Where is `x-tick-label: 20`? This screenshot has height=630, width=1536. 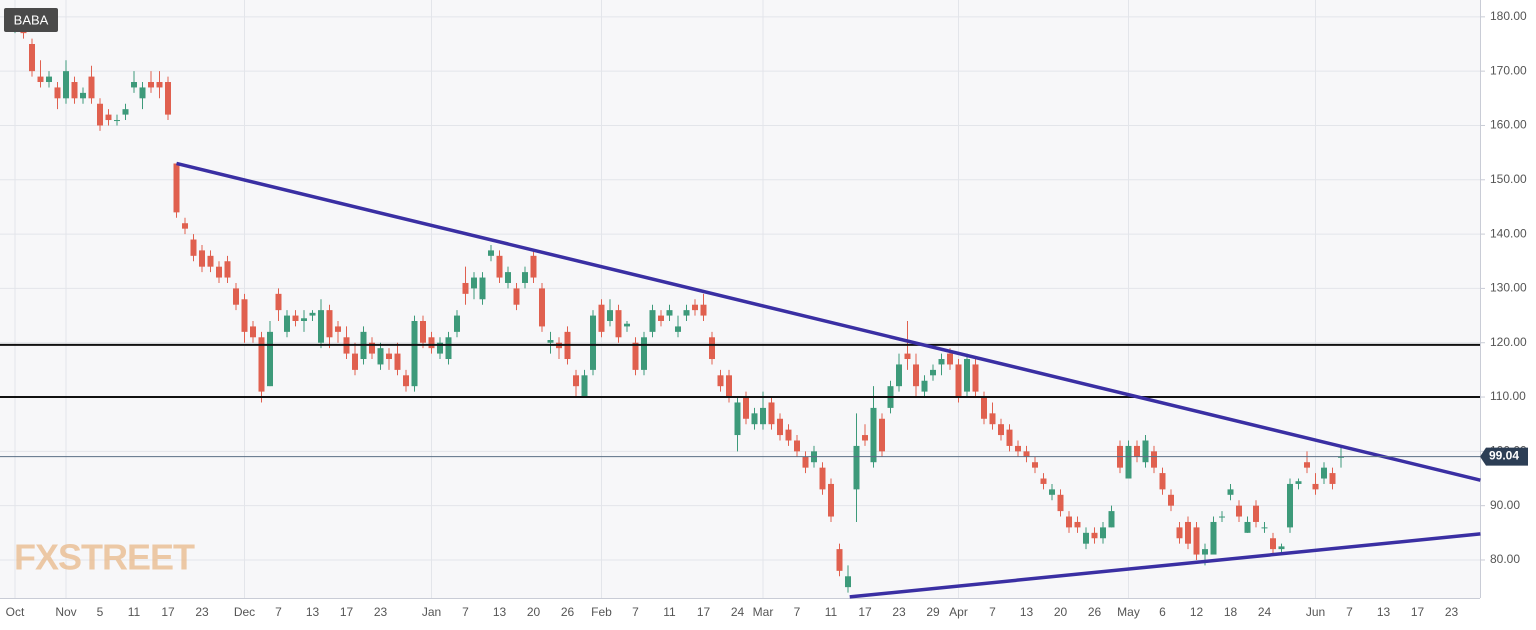 x-tick-label: 20 is located at coordinates (534, 612).